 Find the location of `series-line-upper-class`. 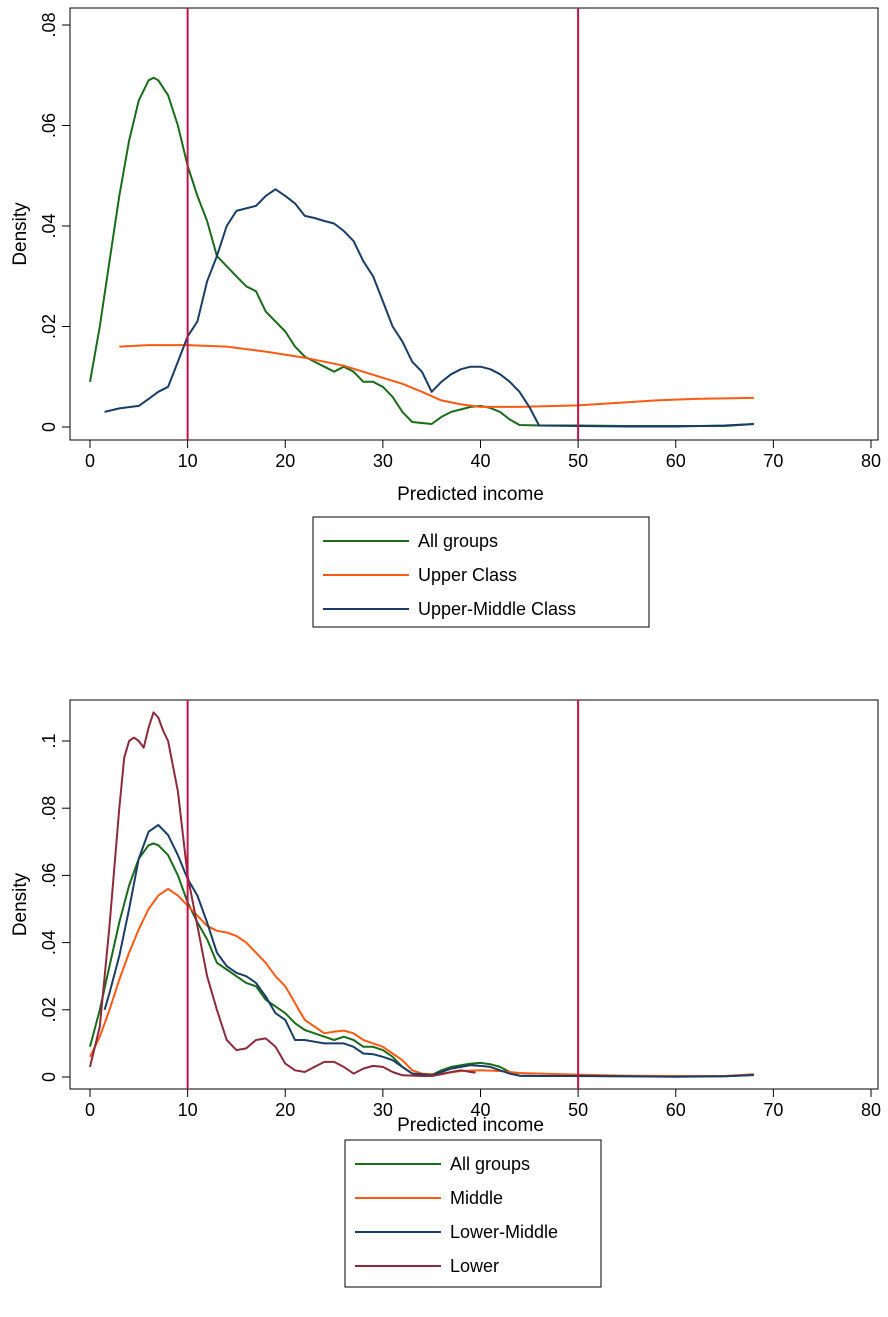

series-line-upper-class is located at coordinates (436, 376).